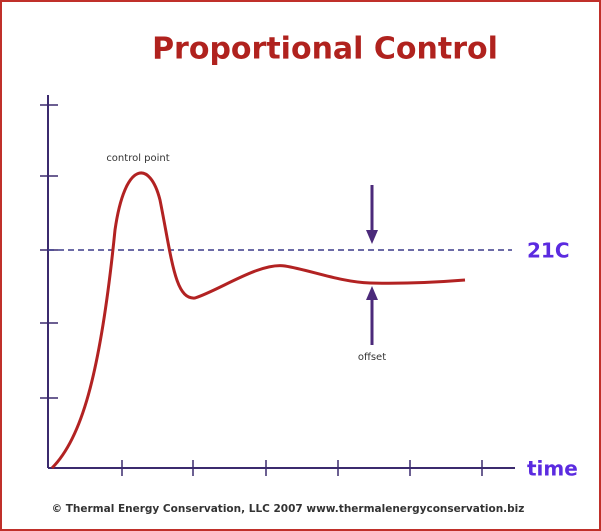 Image resolution: width=601 pixels, height=531 pixels. What do you see at coordinates (552, 469) in the screenshot?
I see `x-axis-label: time` at bounding box center [552, 469].